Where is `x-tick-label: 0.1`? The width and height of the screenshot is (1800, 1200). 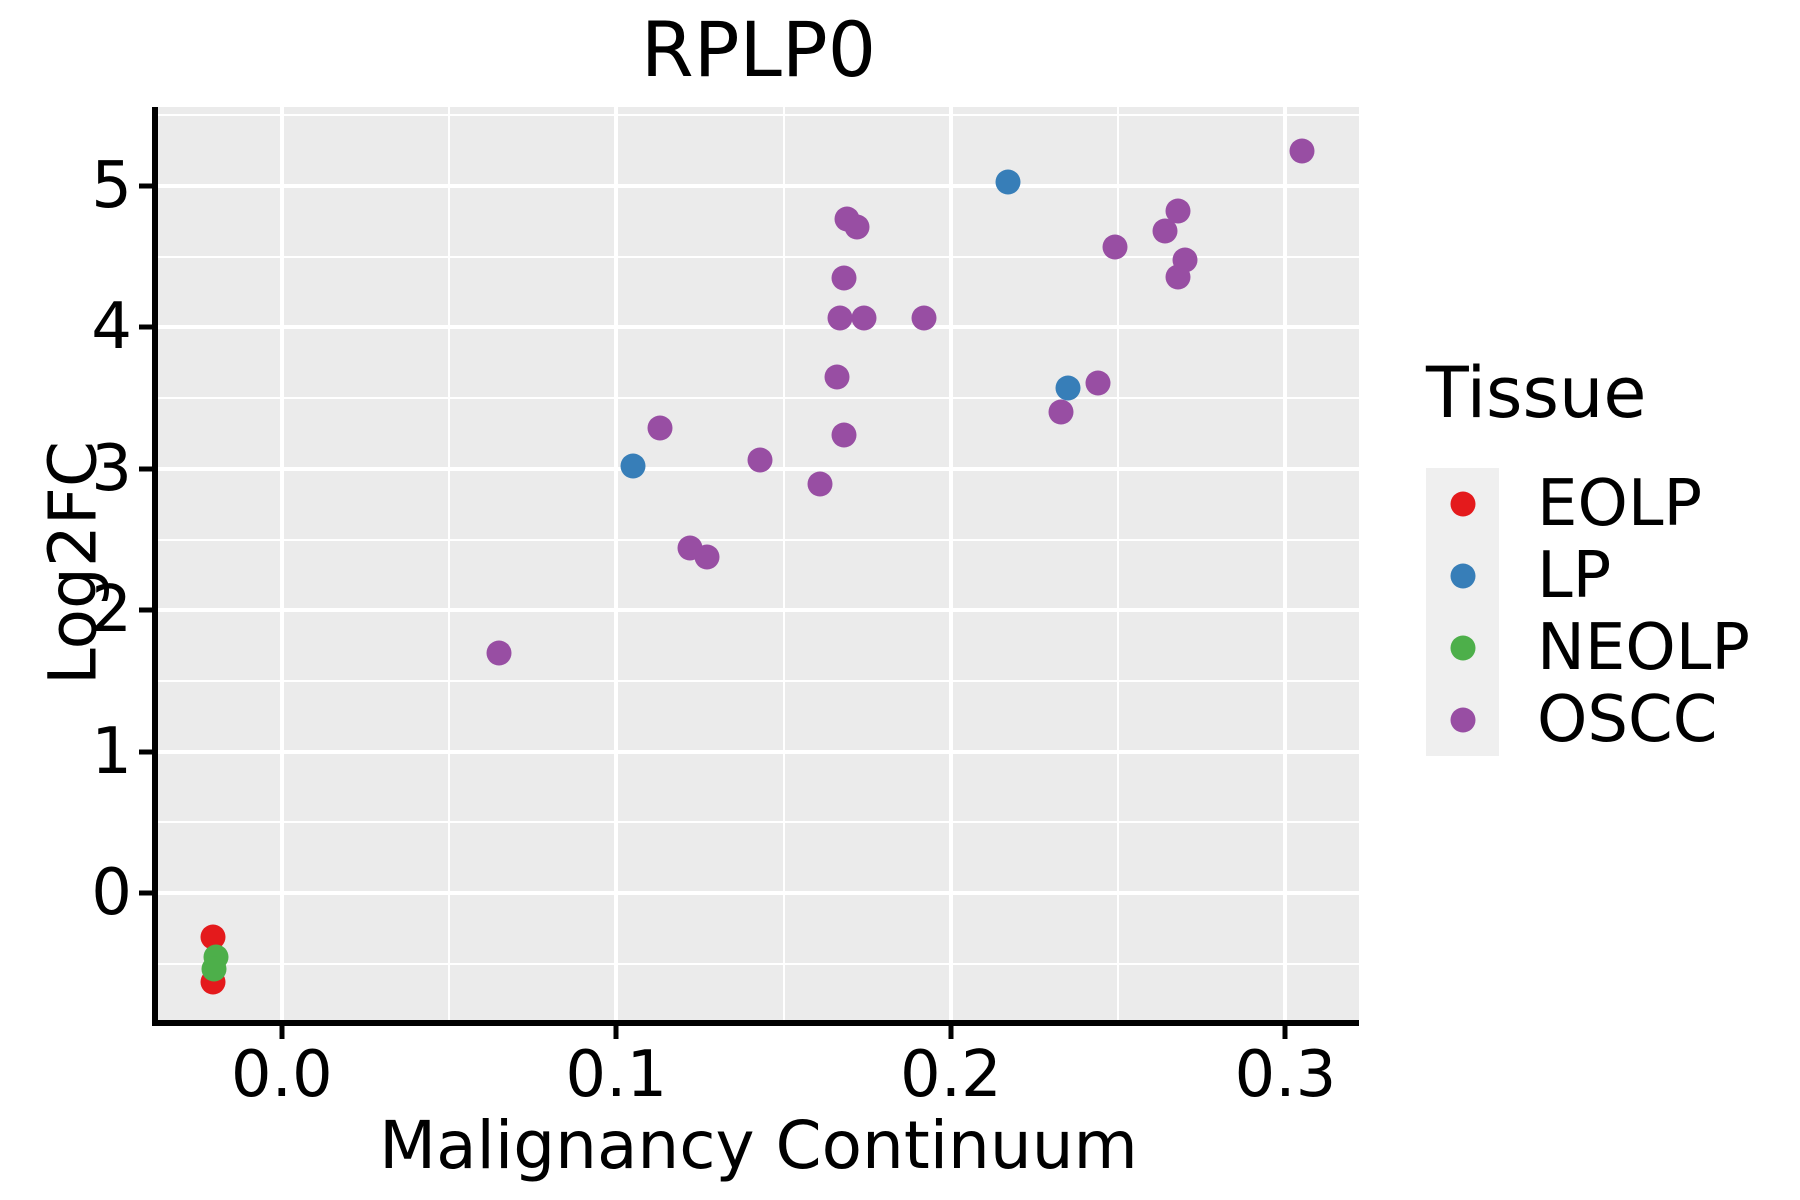 x-tick-label: 0.1 is located at coordinates (616, 1075).